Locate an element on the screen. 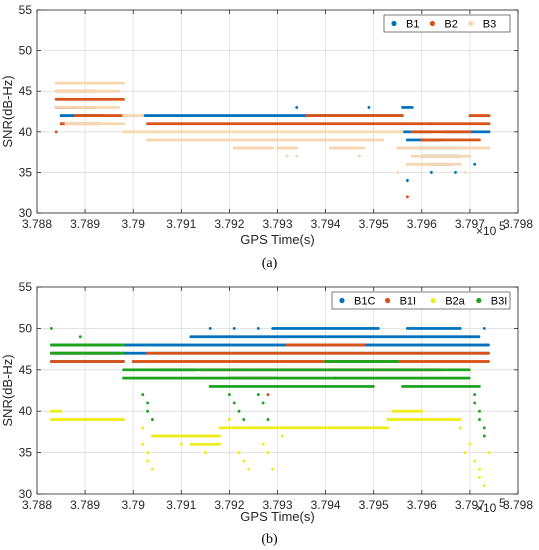 Image resolution: width=539 pixels, height=550 pixels. x-tick-label: 3.796 is located at coordinates (422, 224).